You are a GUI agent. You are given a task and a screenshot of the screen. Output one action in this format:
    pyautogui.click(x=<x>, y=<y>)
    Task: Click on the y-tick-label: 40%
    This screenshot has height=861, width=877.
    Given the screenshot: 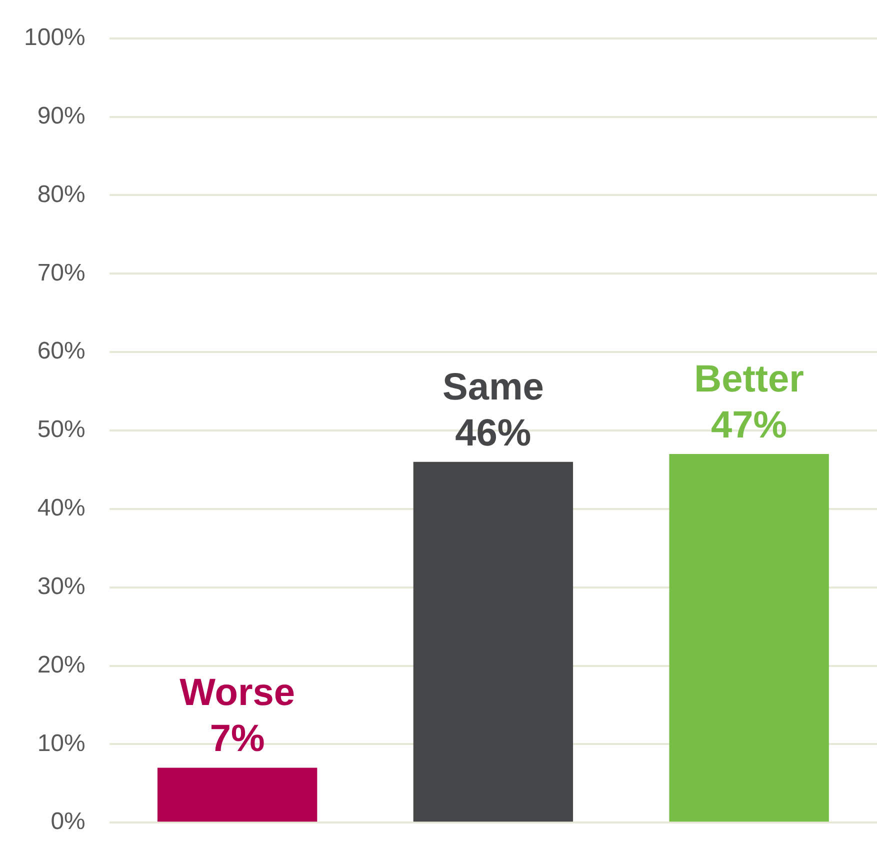 What is the action you would take?
    pyautogui.click(x=61, y=508)
    